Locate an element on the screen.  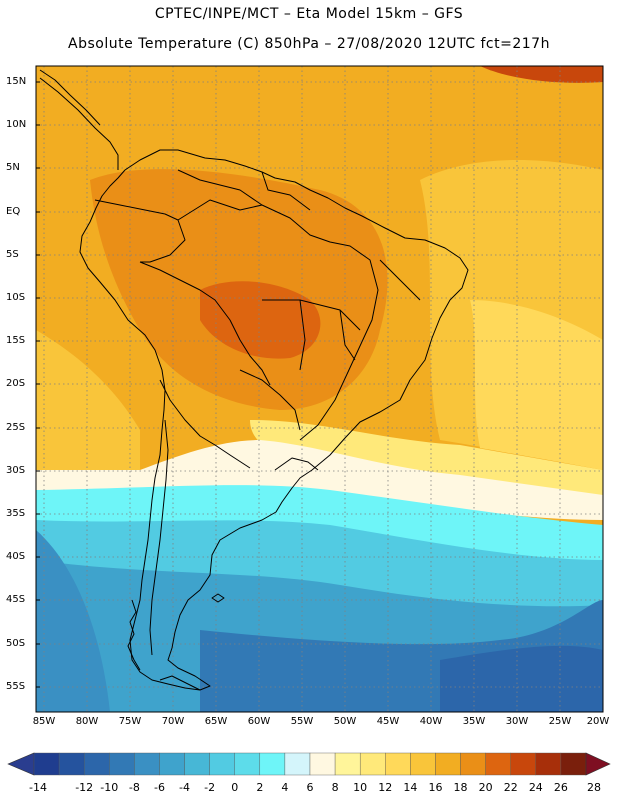
field-atlantic-paleyellow is located at coordinates (536, 385).